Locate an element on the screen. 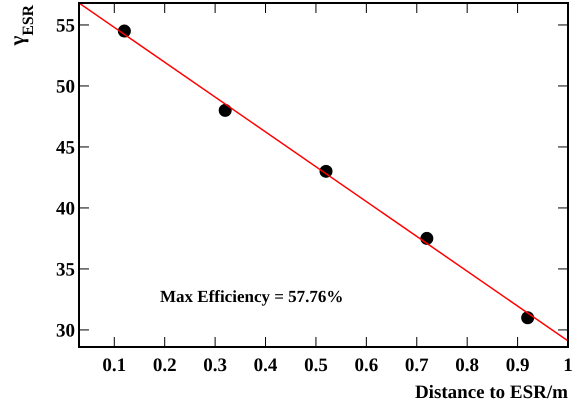  y-tick-label: 30 is located at coordinates (65, 331).